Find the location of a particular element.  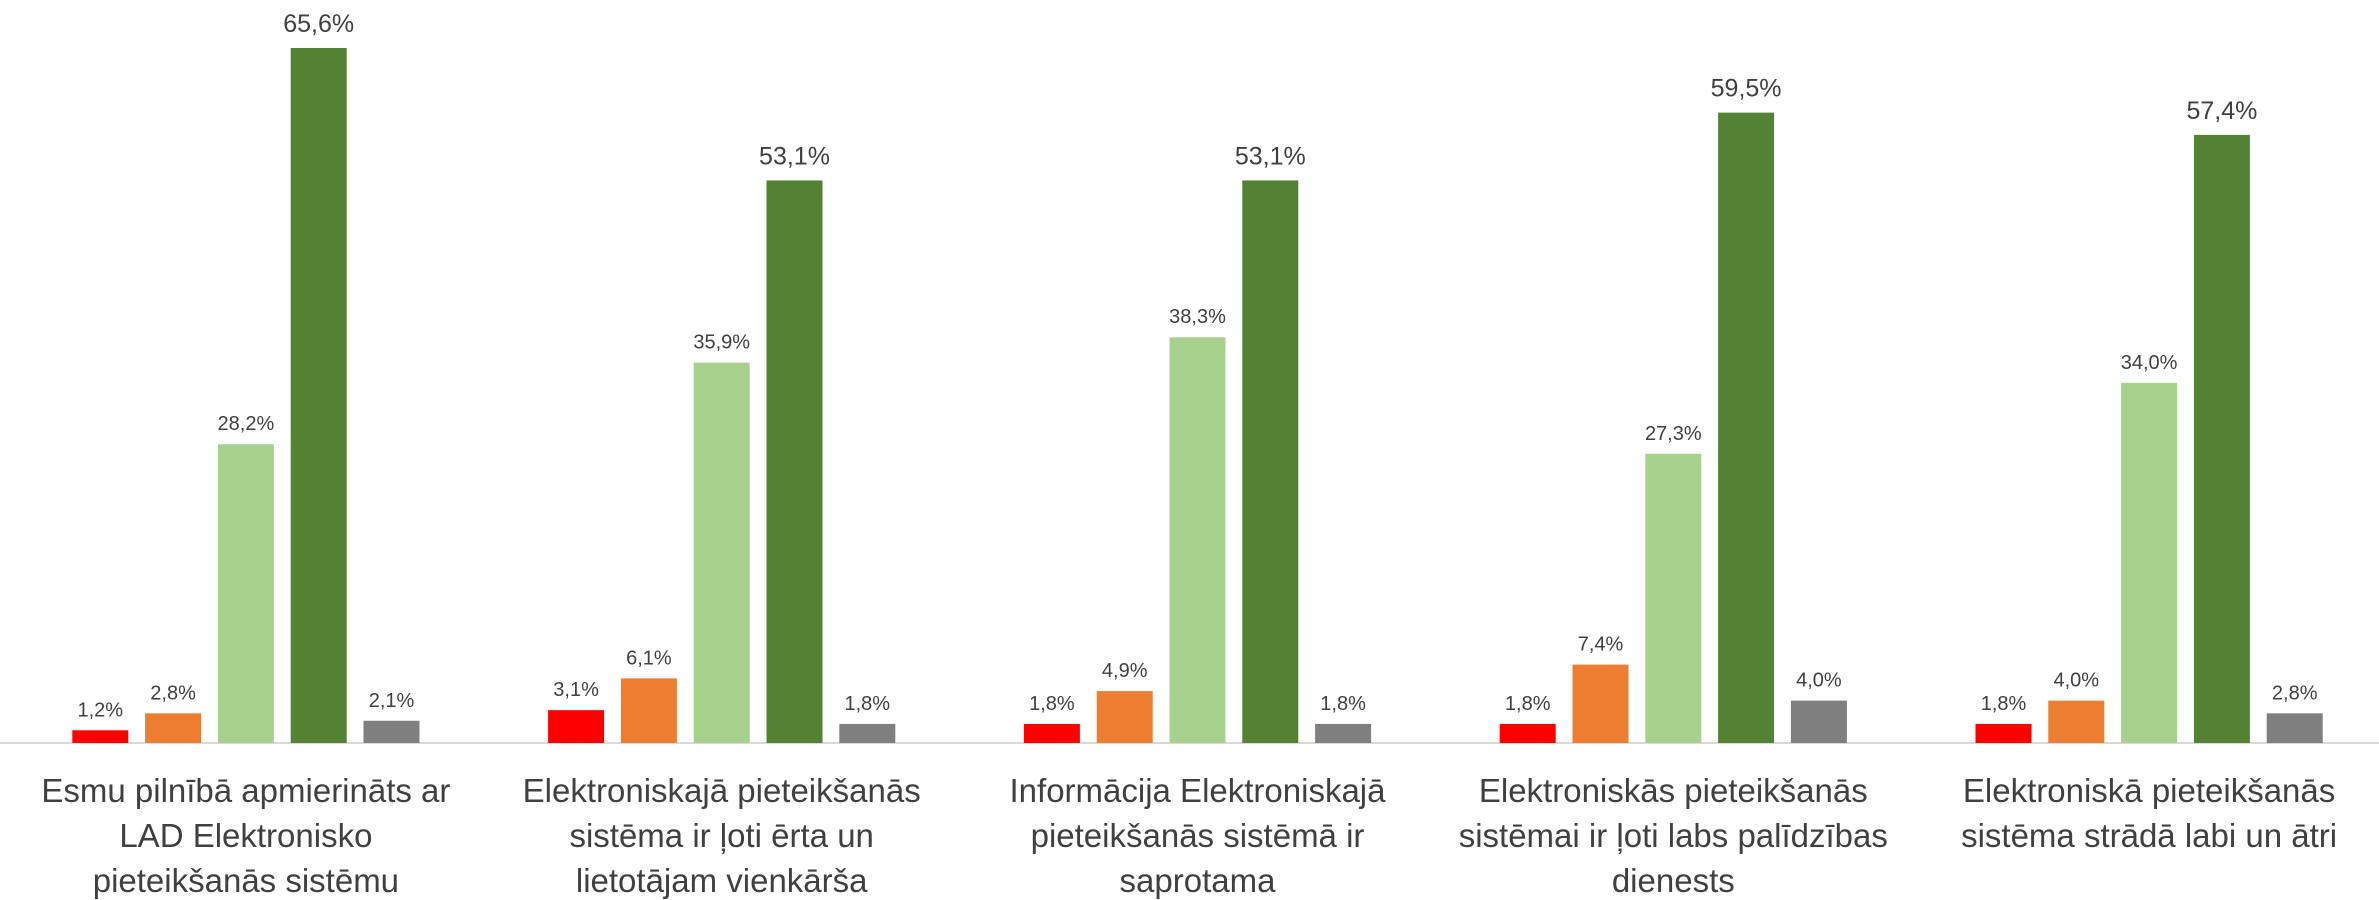

value-label: 59,5% is located at coordinates (1746, 89).